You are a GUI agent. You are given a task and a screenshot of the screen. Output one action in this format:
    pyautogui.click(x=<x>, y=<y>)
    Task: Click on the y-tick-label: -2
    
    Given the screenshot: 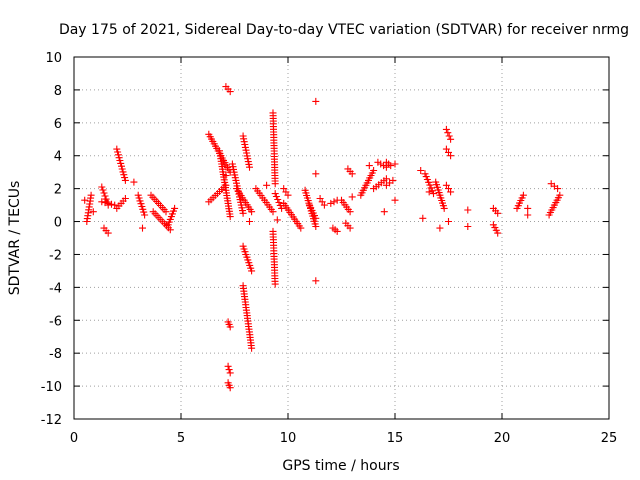 What is the action you would take?
    pyautogui.click(x=55, y=255)
    